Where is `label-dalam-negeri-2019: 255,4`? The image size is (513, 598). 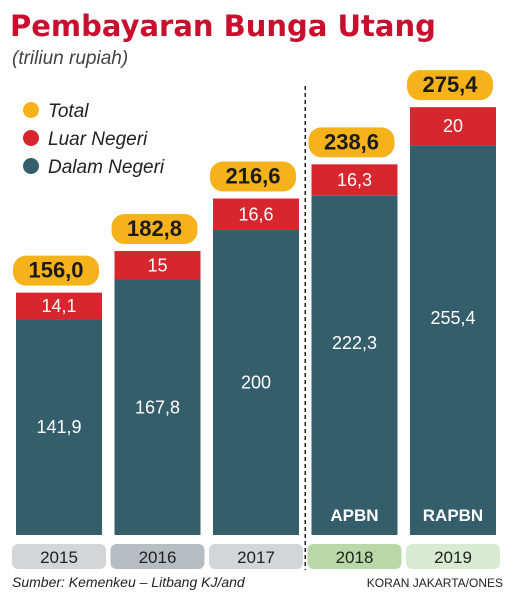
label-dalam-negeri-2019: 255,4 is located at coordinates (452, 318).